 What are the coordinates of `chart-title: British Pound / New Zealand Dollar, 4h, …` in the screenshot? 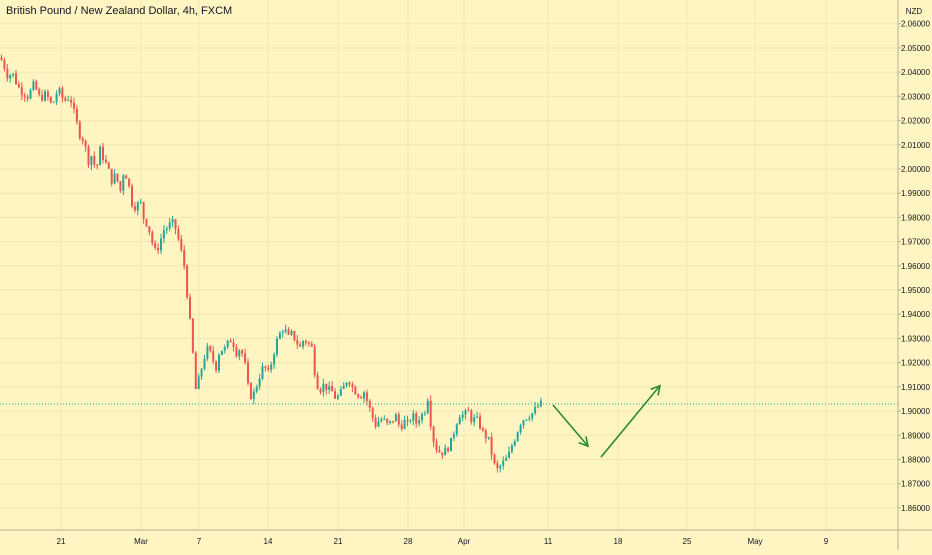 It's located at (119, 11).